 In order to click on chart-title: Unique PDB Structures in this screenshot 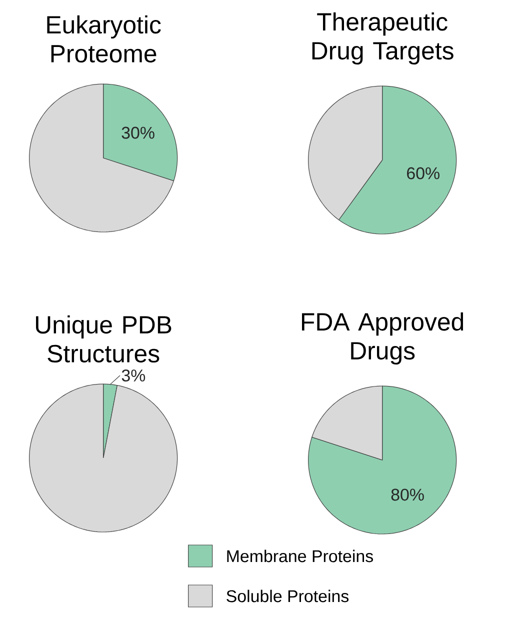, I will do `click(104, 339)`.